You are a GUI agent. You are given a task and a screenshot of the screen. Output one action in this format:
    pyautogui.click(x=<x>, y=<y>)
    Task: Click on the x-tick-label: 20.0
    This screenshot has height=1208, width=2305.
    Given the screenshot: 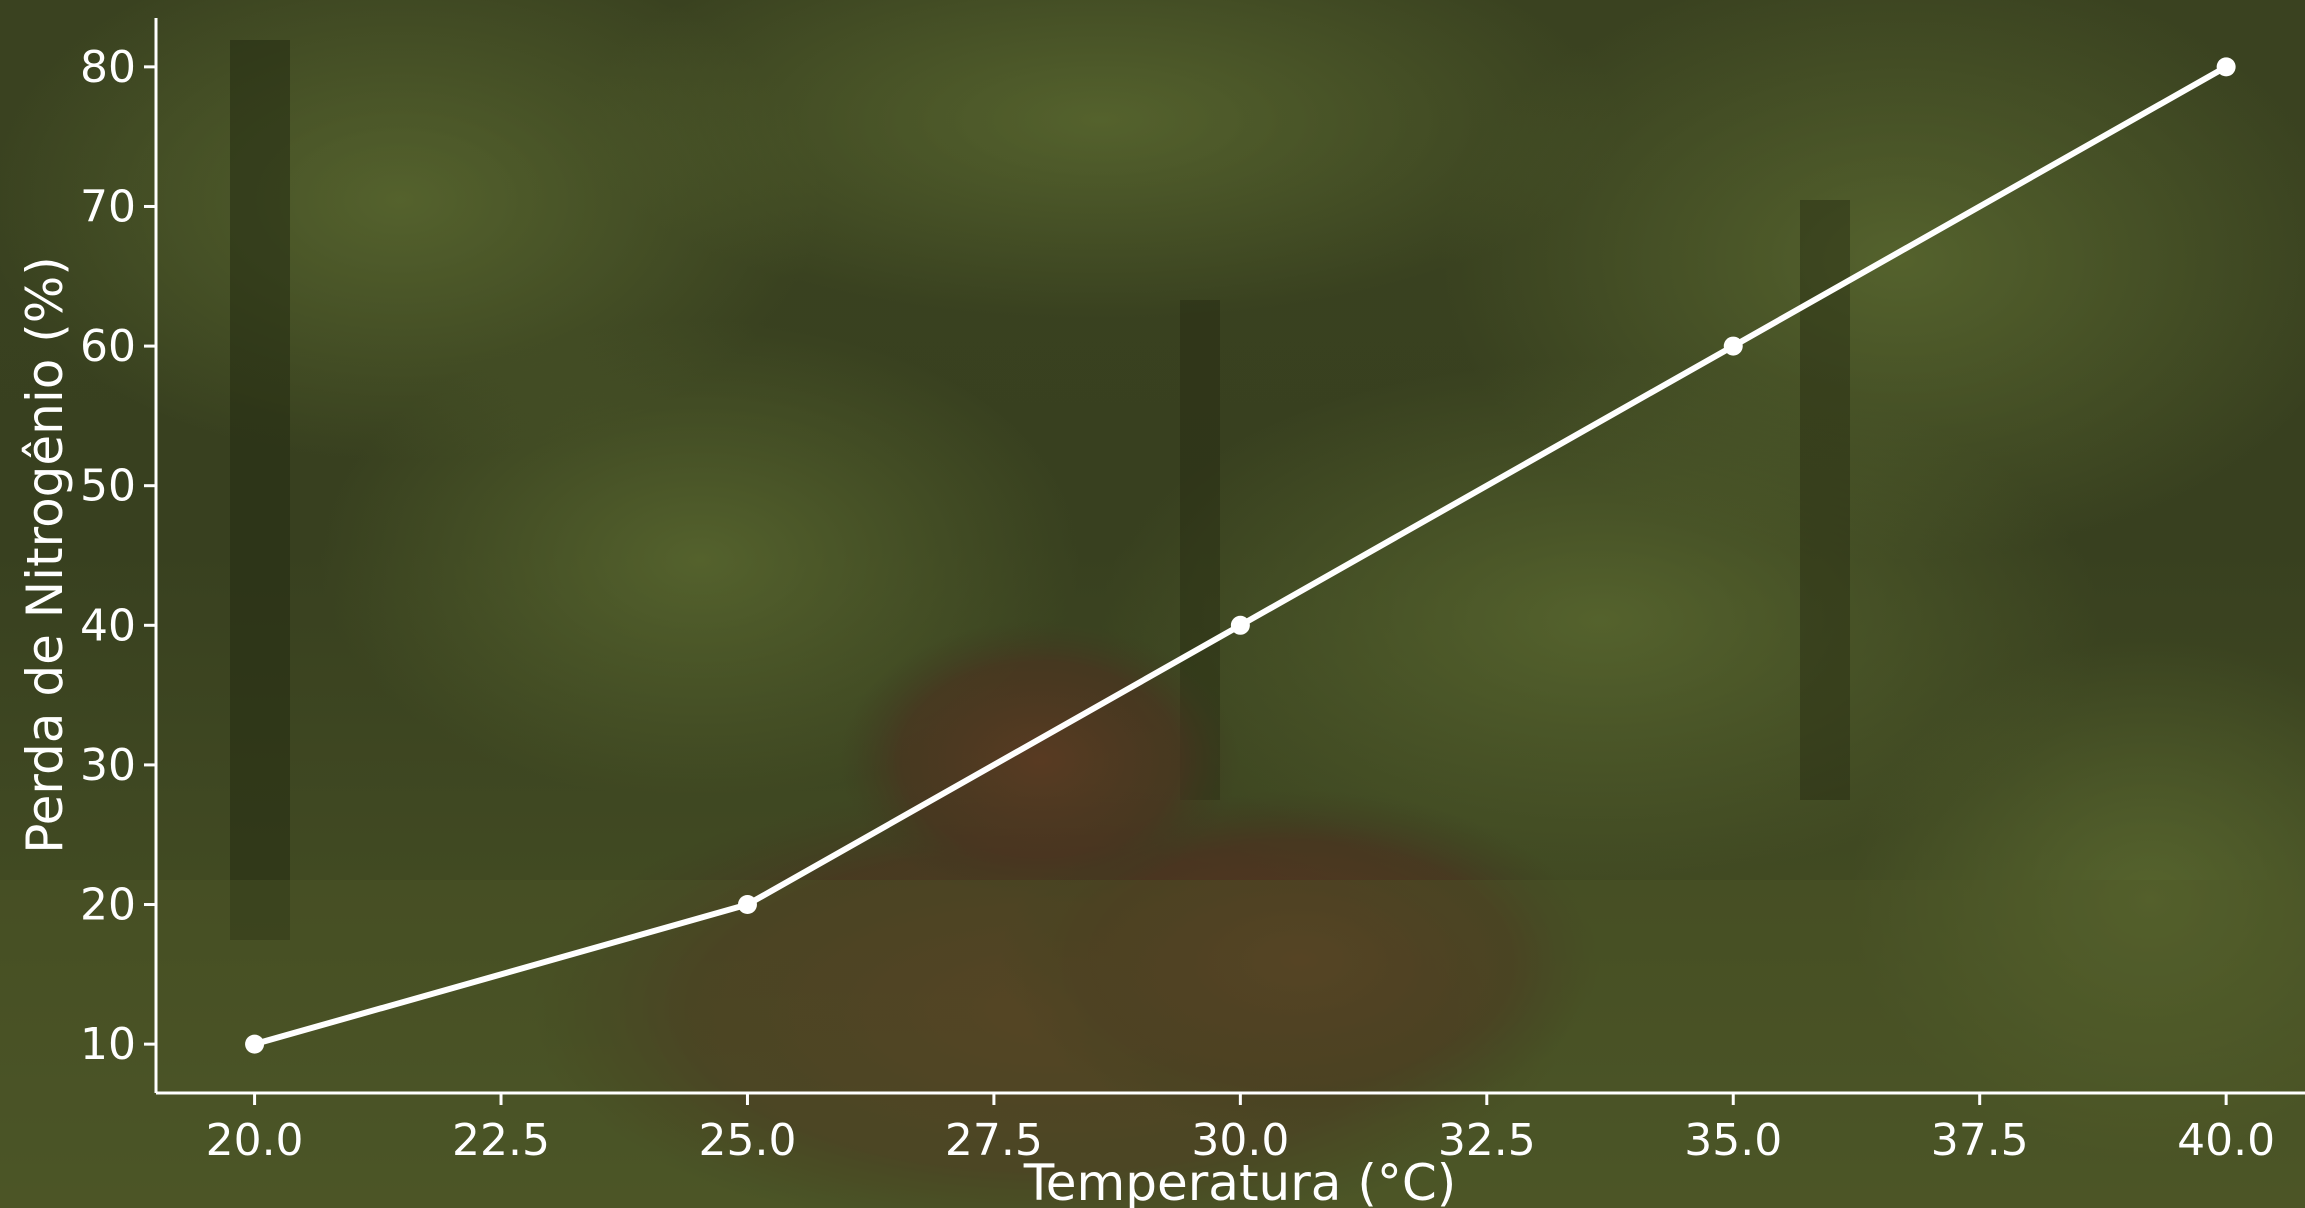 What is the action you would take?
    pyautogui.click(x=255, y=1140)
    